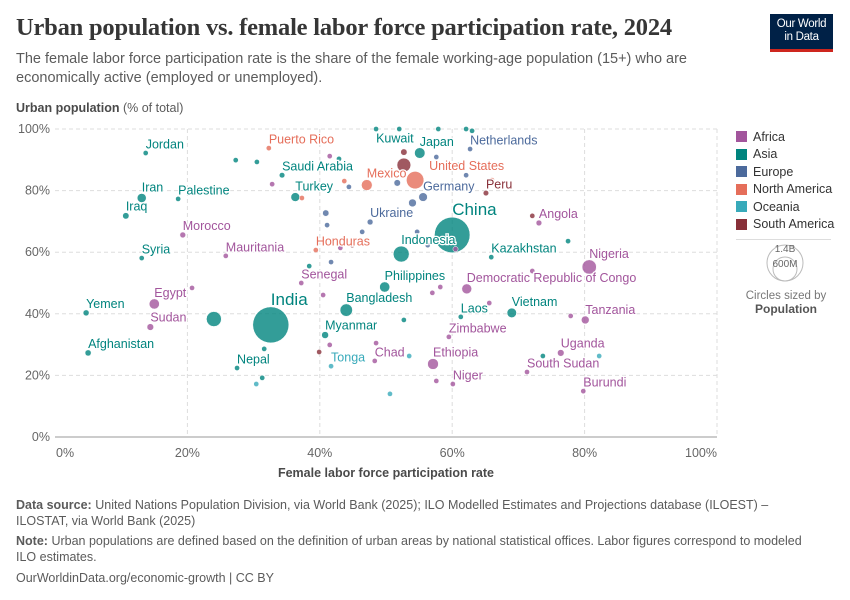 Image resolution: width=850 pixels, height=600 pixels. I want to click on owid-logo: Our World in Data, so click(801, 33).